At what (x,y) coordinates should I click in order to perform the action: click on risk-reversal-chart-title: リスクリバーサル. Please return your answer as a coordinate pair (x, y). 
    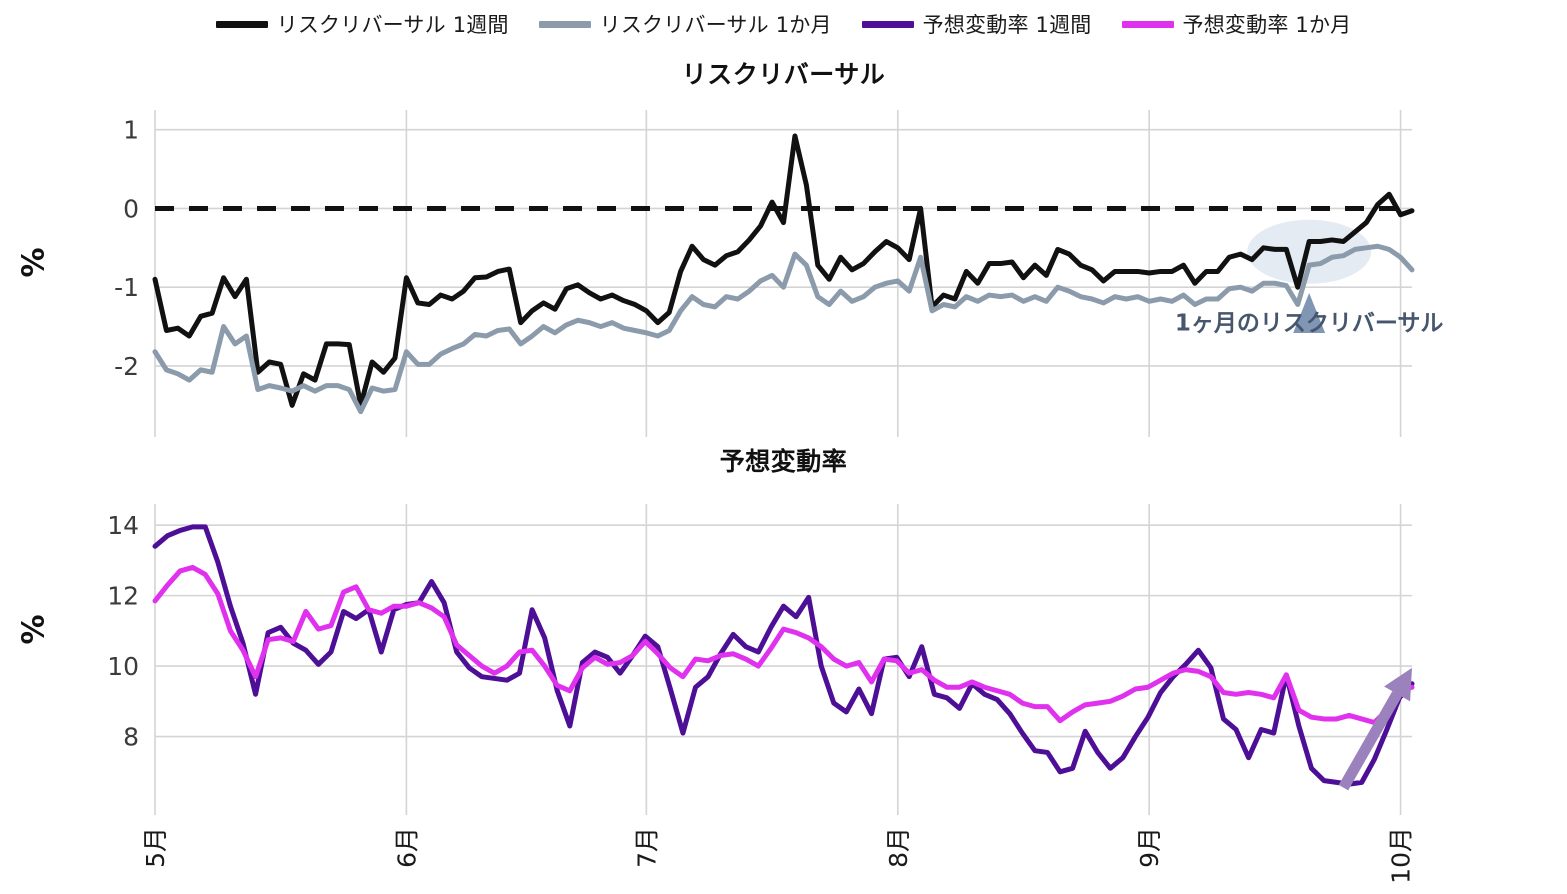
    Looking at the image, I should click on (783, 74).